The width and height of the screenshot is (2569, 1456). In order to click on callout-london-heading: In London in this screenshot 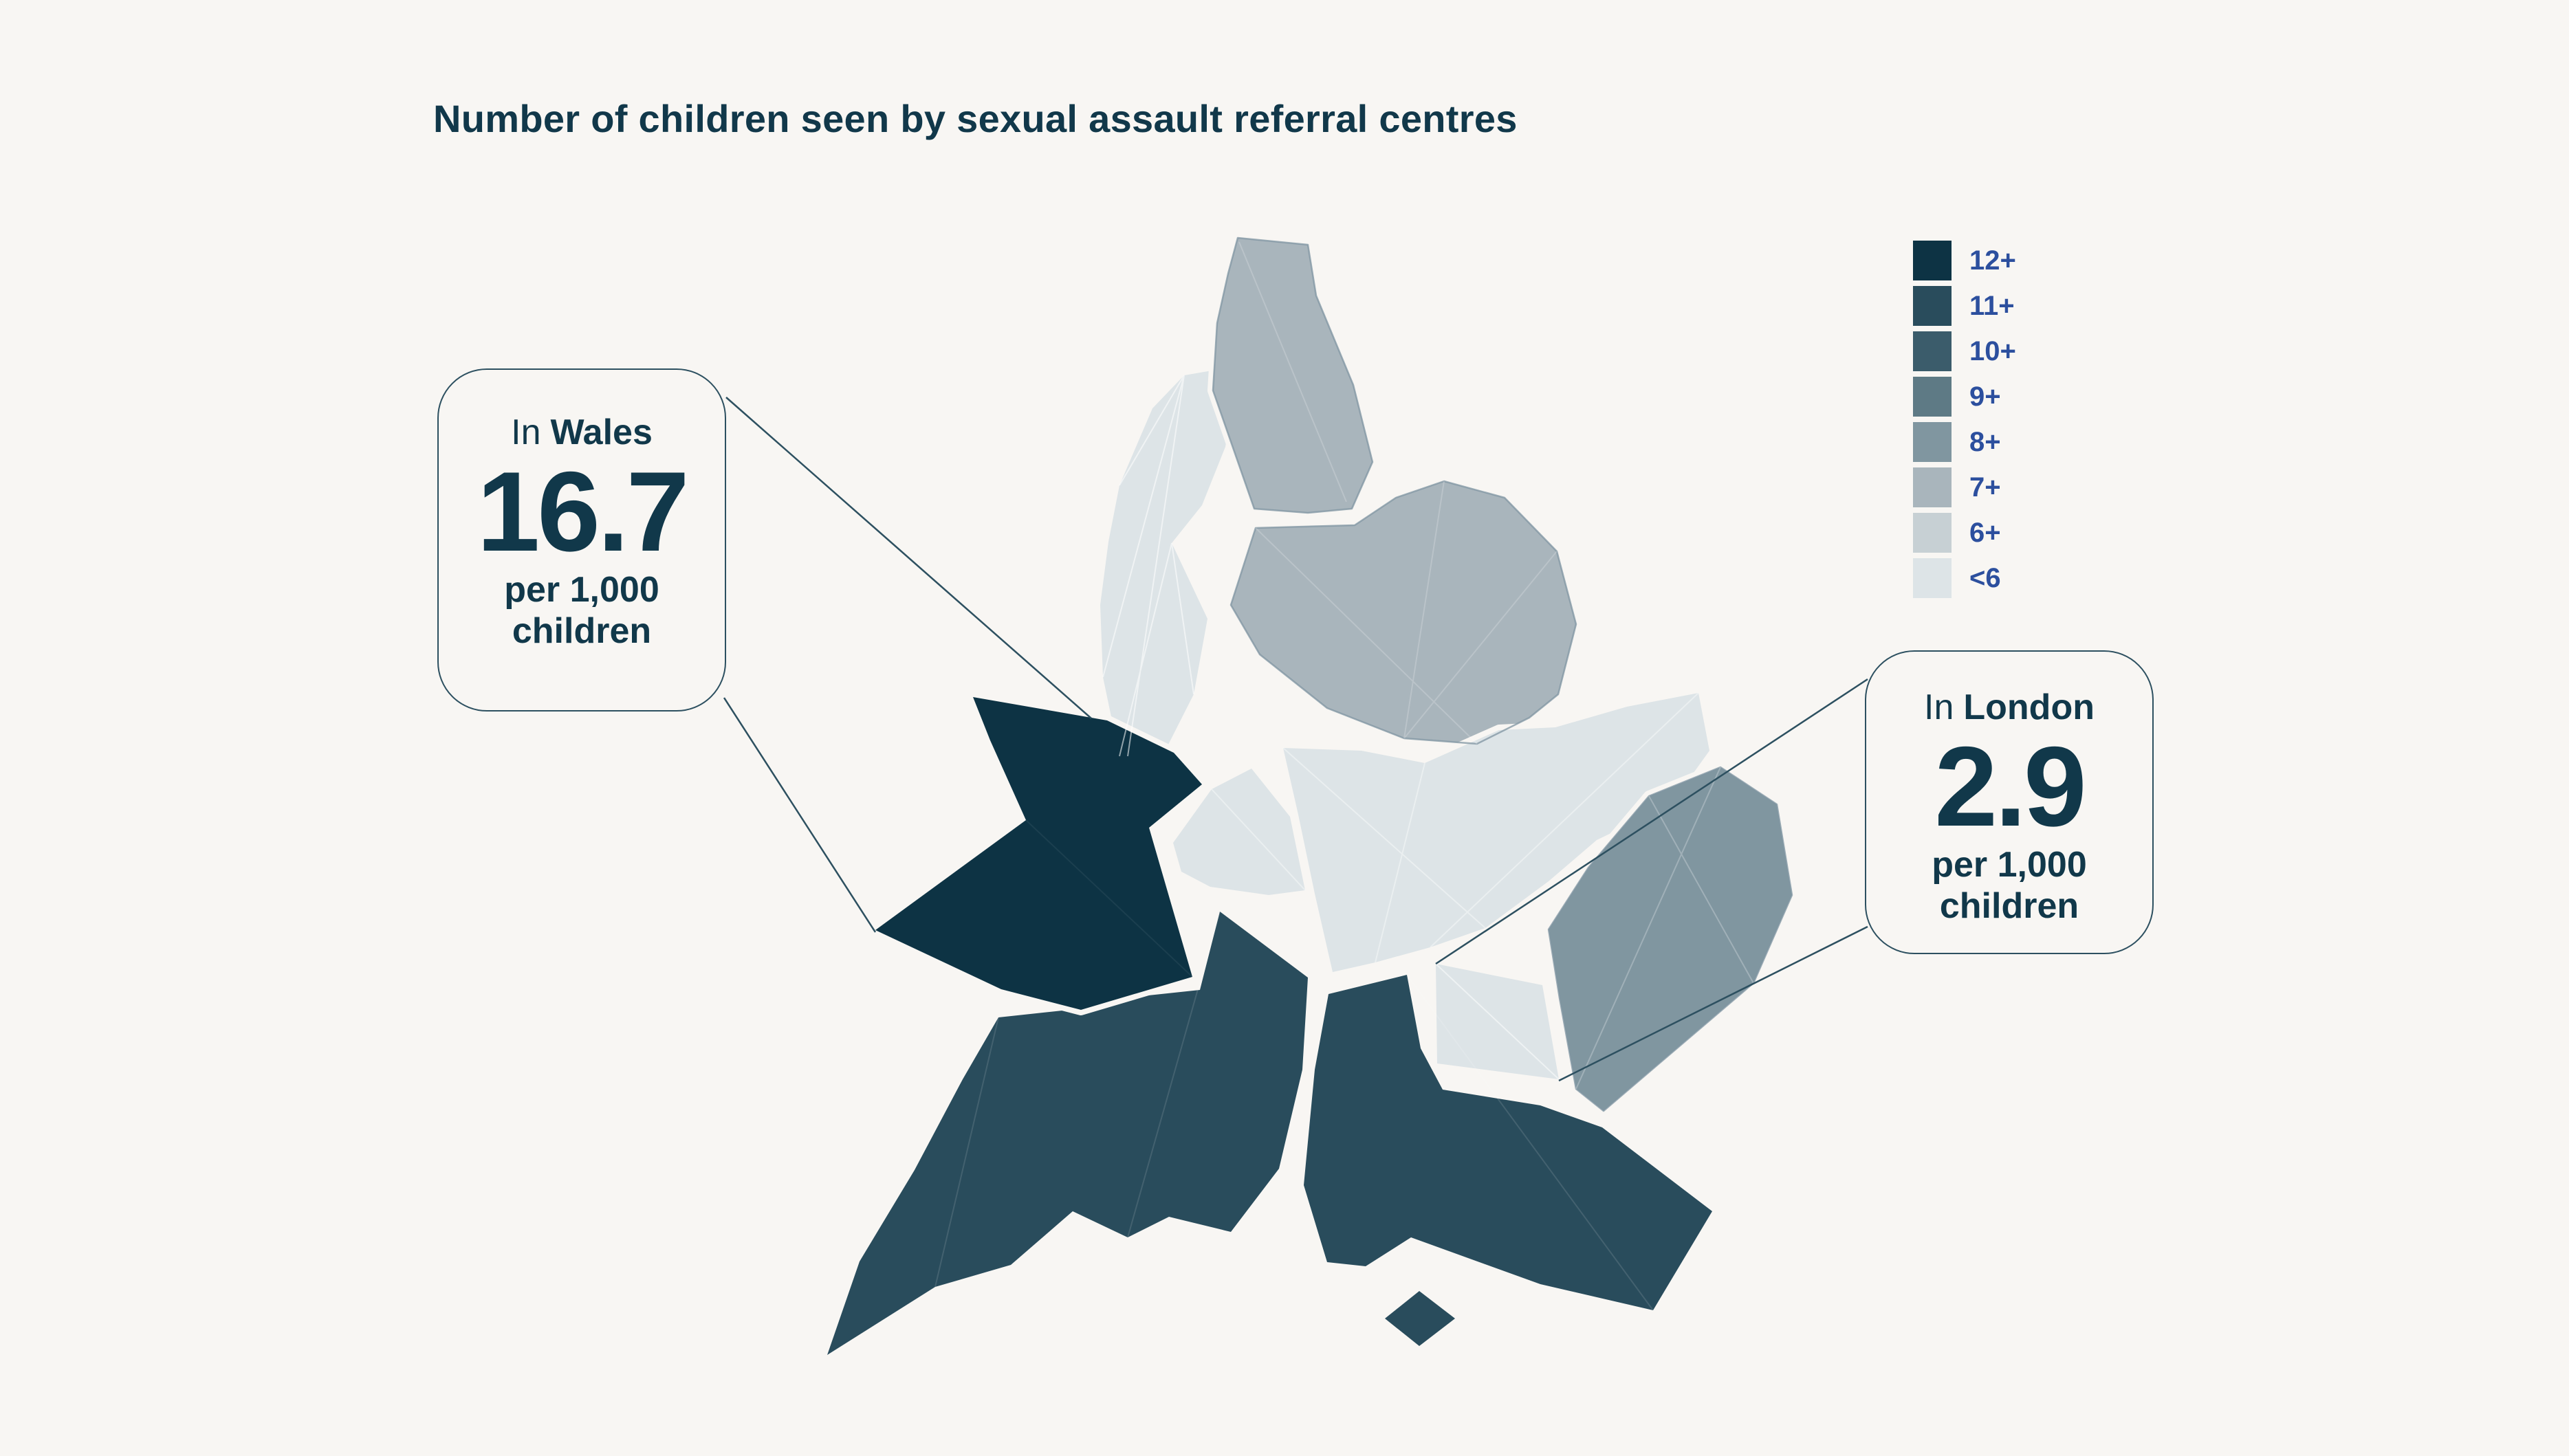, I will do `click(2009, 708)`.